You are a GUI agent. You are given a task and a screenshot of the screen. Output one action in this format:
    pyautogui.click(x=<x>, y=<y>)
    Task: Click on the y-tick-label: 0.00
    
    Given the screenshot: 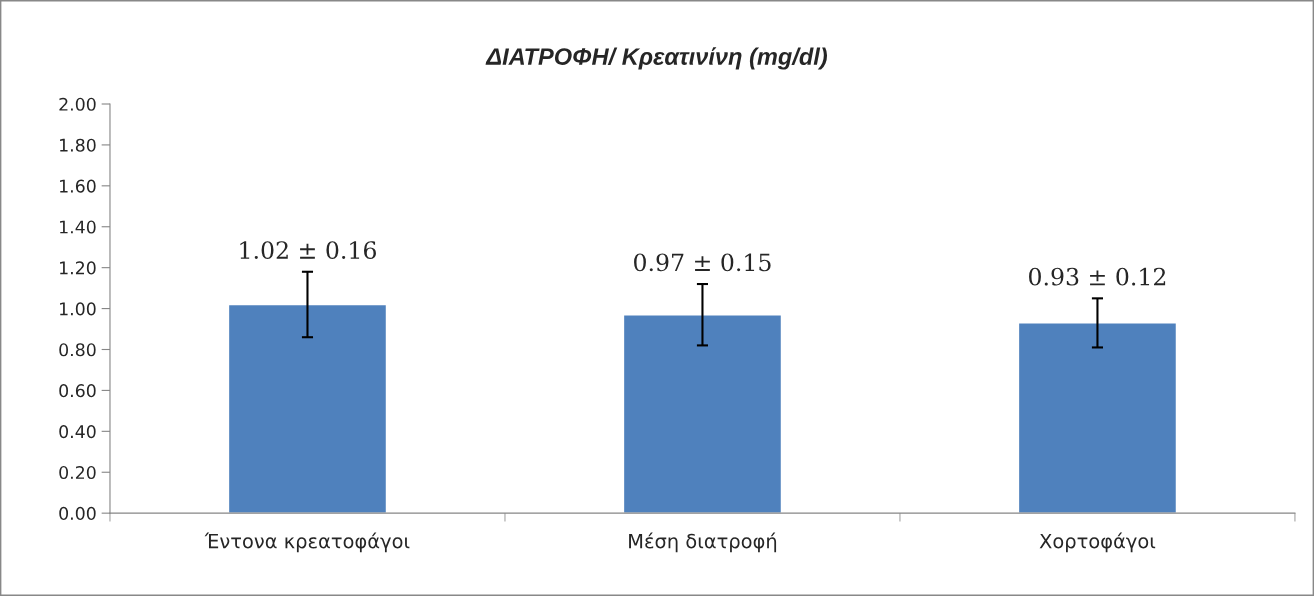 What is the action you would take?
    pyautogui.click(x=77, y=513)
    